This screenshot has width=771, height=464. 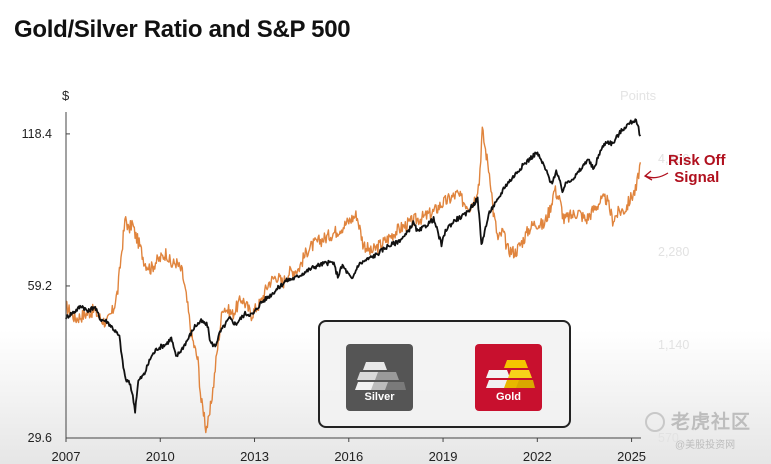 What do you see at coordinates (40, 438) in the screenshot?
I see `left-tick-label: 29.6` at bounding box center [40, 438].